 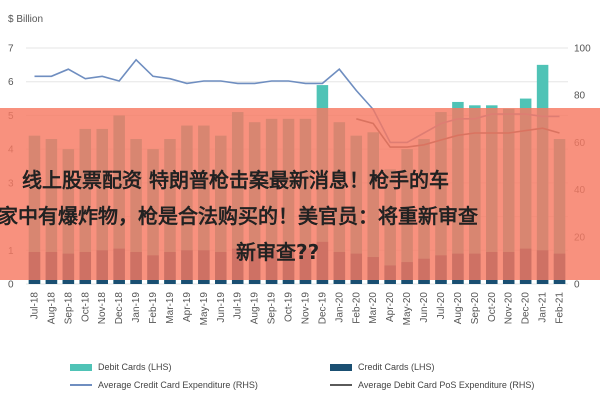 I want to click on legend-label-credit-cards: Credit Cards (LHS), so click(x=396, y=367).